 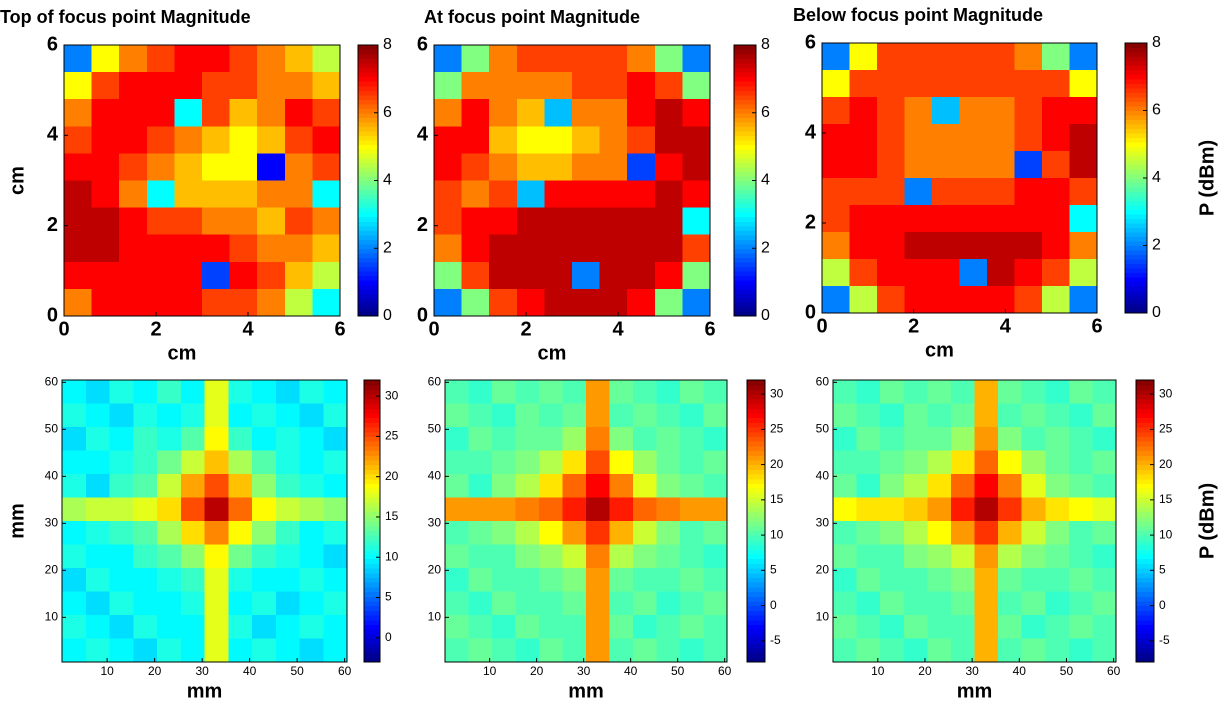 I want to click on colorbar-tick-label: 20, so click(x=1166, y=464).